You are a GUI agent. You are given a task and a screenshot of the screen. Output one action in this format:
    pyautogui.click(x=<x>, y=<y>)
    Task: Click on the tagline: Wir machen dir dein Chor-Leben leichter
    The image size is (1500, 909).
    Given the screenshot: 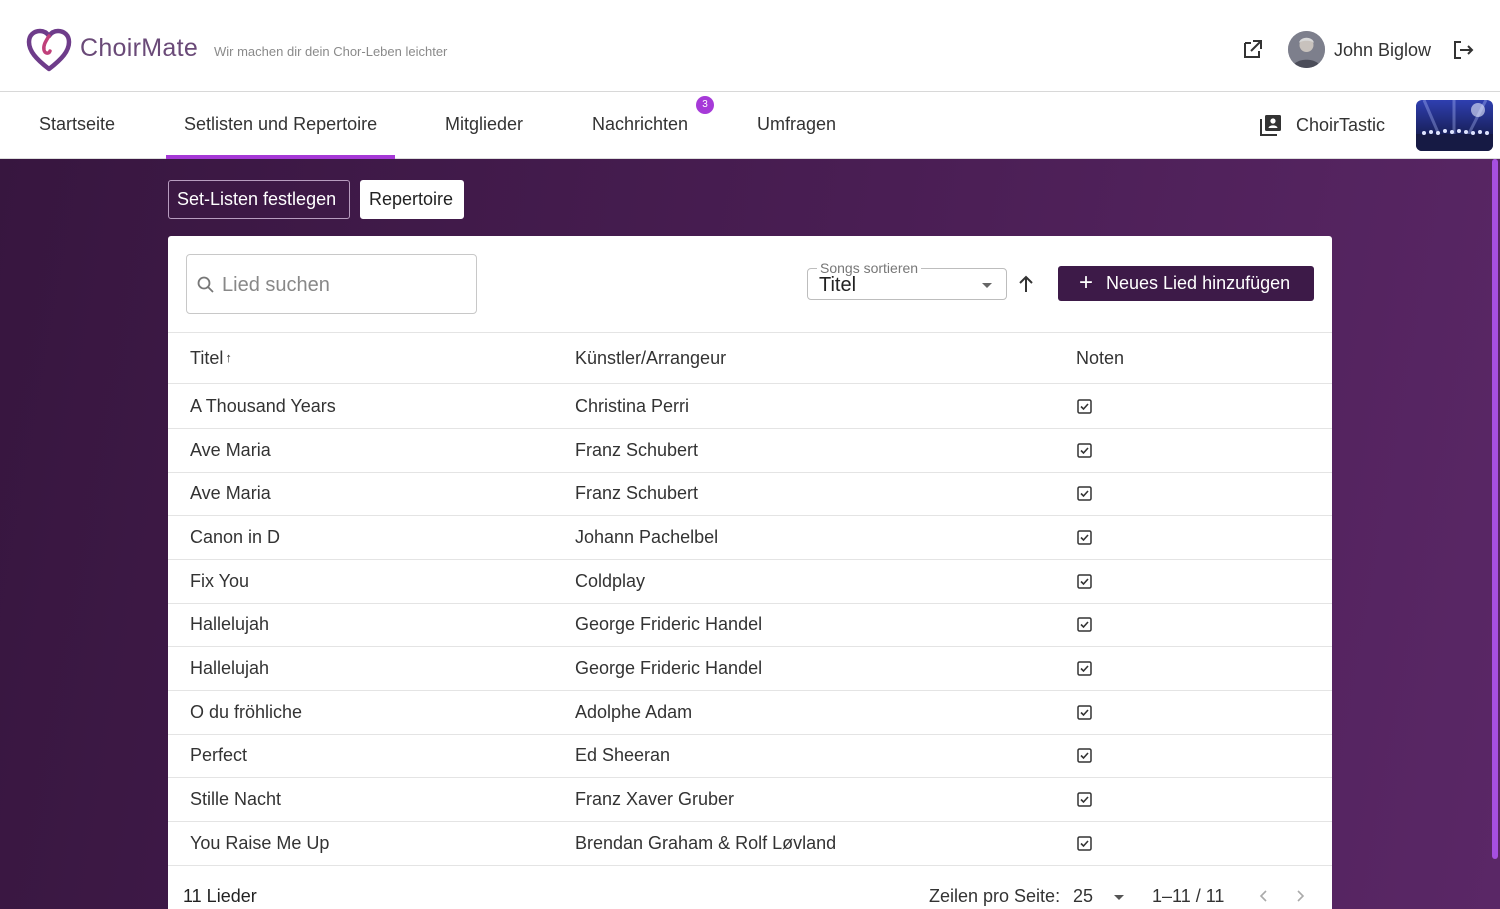 What is the action you would take?
    pyautogui.click(x=331, y=51)
    